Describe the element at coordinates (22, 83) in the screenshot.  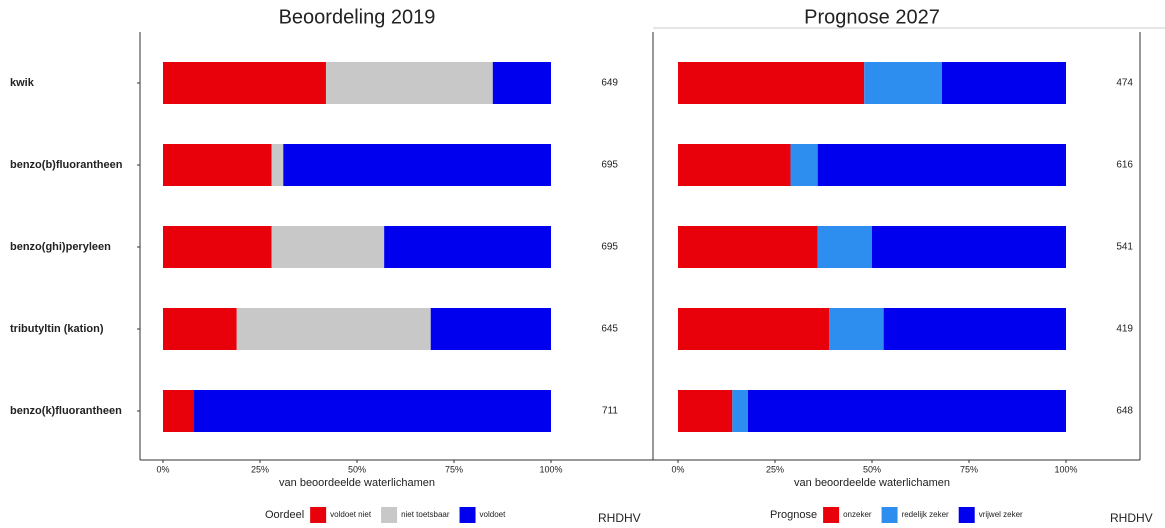
I see `y-tick-label: kwik` at that location.